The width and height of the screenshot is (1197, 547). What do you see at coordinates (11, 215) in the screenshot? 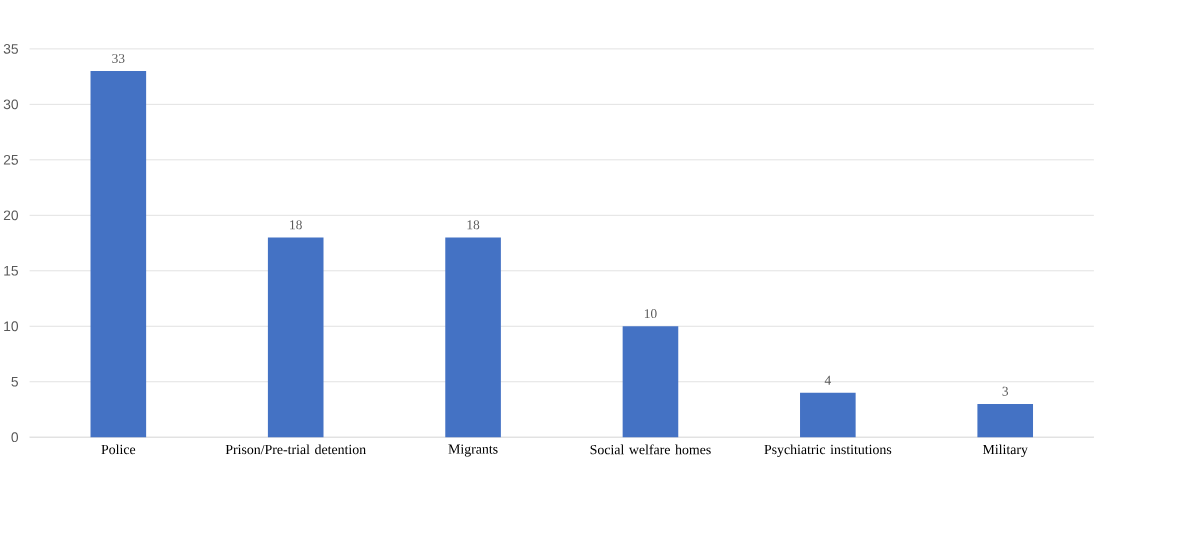
I see `y-tick-label: 20` at bounding box center [11, 215].